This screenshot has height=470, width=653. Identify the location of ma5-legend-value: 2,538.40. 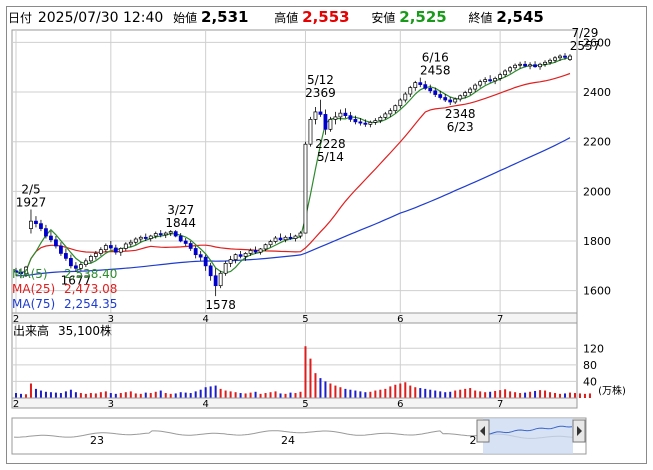
(90, 274).